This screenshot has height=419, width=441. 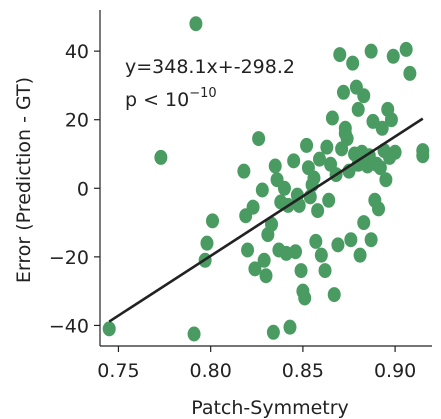 What do you see at coordinates (210, 67) in the screenshot?
I see `equation-annotation: y=348.1x+-298.2` at bounding box center [210, 67].